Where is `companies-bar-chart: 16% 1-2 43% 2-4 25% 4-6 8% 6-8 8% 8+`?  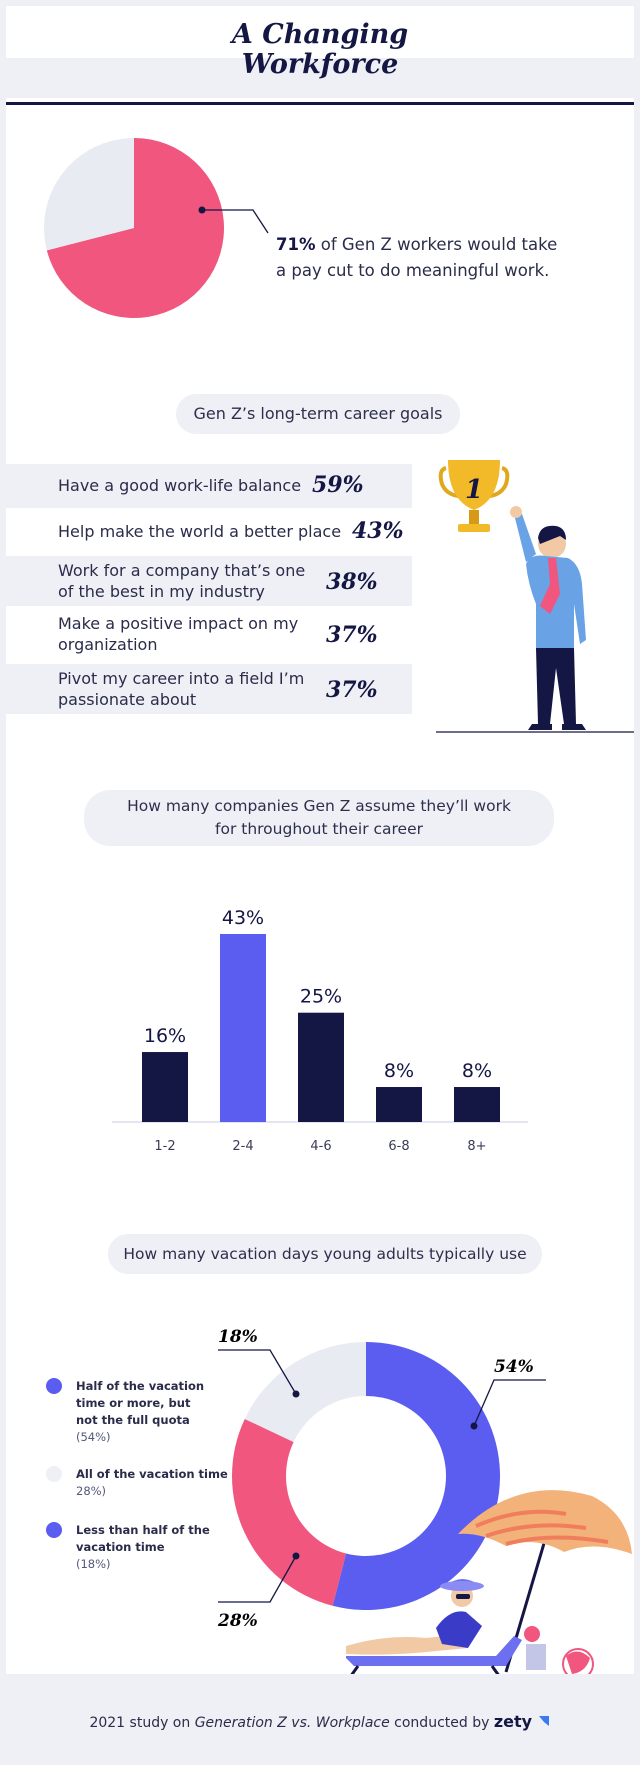 companies-bar-chart: 16% 1-2 43% 2-4 25% 4-6 8% 6-8 8% 8+ is located at coordinates (320, 1030).